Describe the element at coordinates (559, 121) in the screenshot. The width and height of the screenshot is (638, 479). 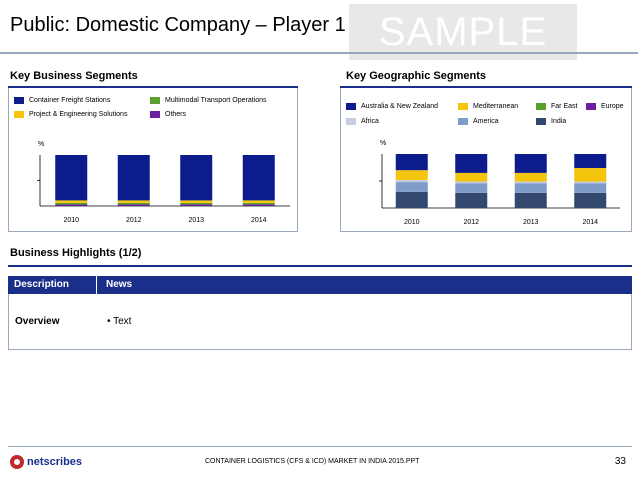
I see `legend-label: India` at that location.